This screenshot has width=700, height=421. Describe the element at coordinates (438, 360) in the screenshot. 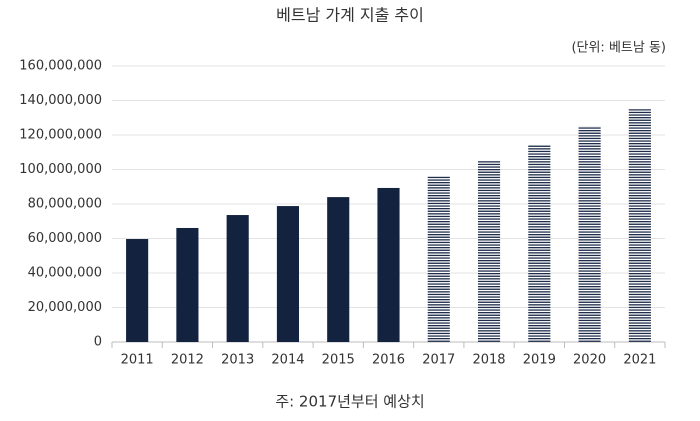

I see `x-tick-label: 2017` at that location.